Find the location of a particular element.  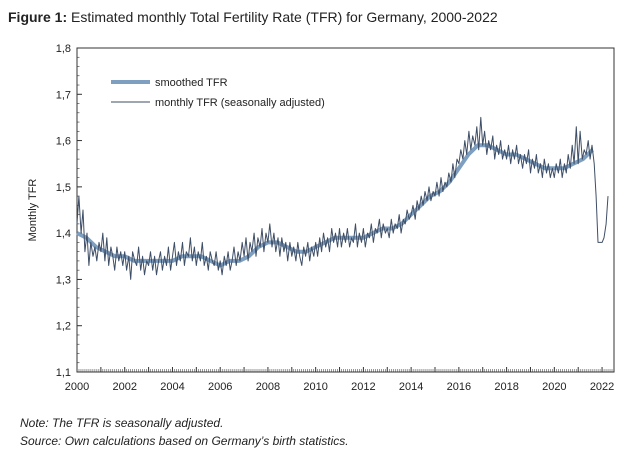

x-tick-label: 2006 is located at coordinates (220, 387).